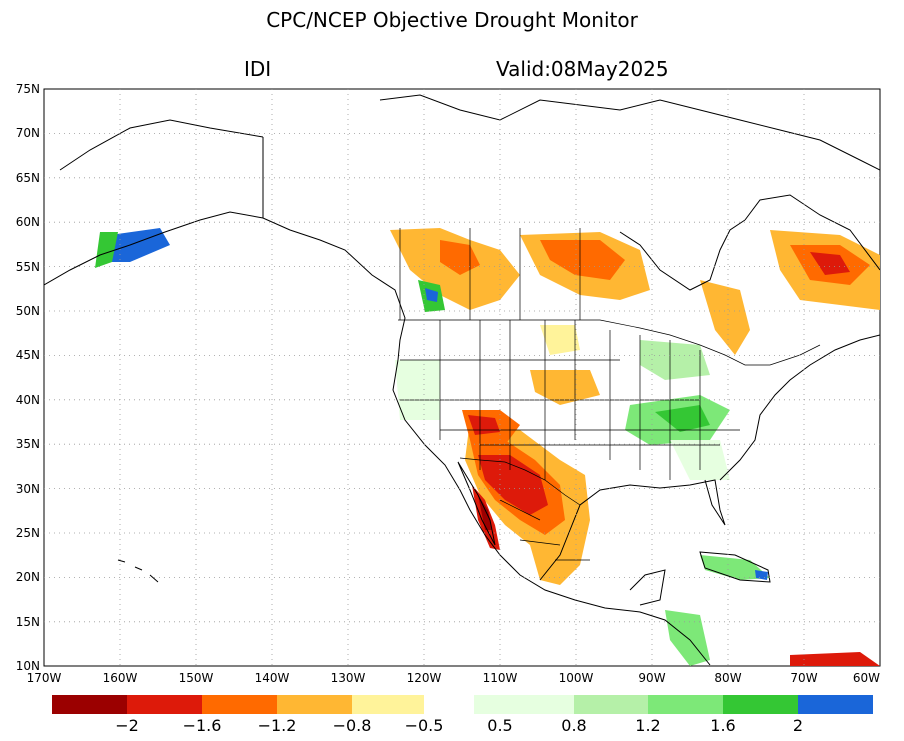  Describe the element at coordinates (28, 577) in the screenshot. I see `lat-tick: 20N` at that location.